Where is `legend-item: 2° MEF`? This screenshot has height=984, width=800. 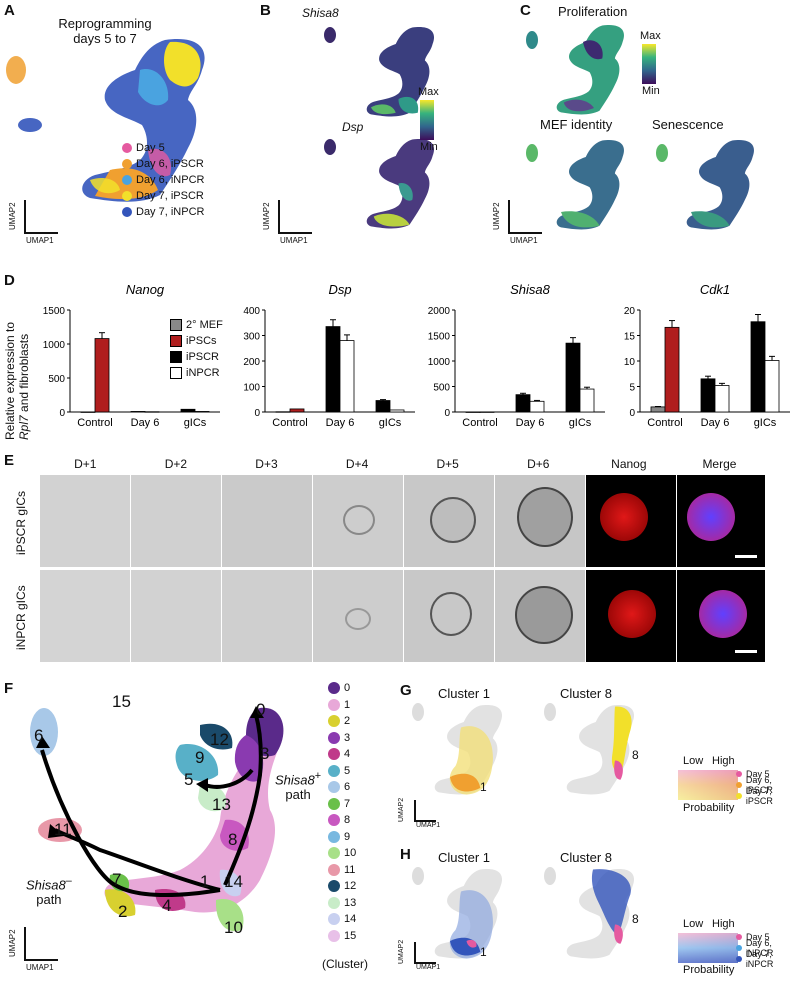 legend-item: 2° MEF is located at coordinates (196, 325).